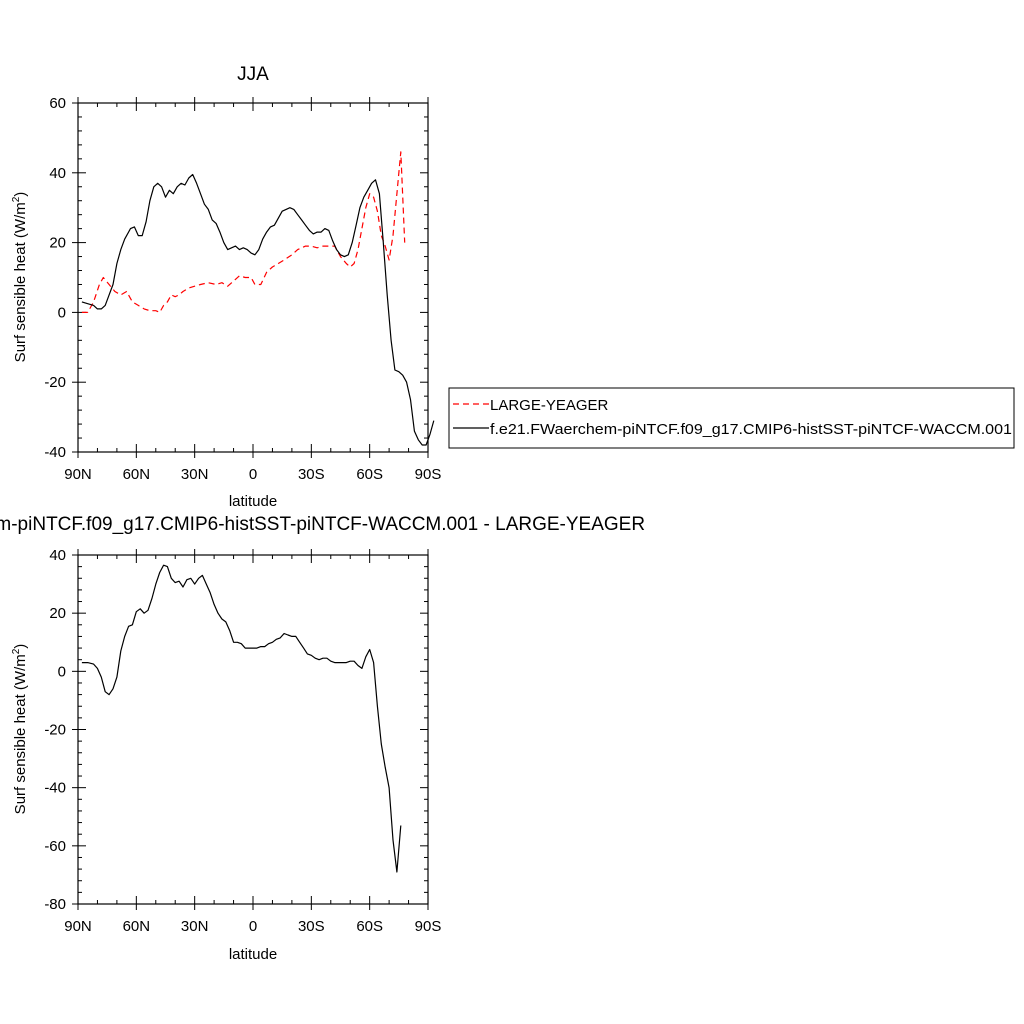  Describe the element at coordinates (57, 103) in the screenshot. I see `y-tick-label: 60` at that location.